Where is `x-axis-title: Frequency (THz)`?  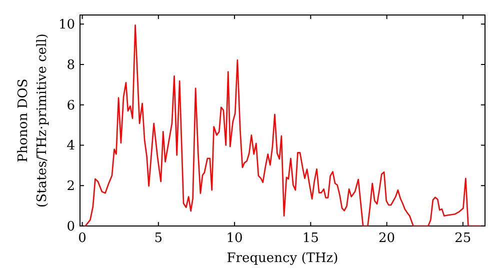
x-axis-title: Frequency (THz) is located at coordinates (282, 258).